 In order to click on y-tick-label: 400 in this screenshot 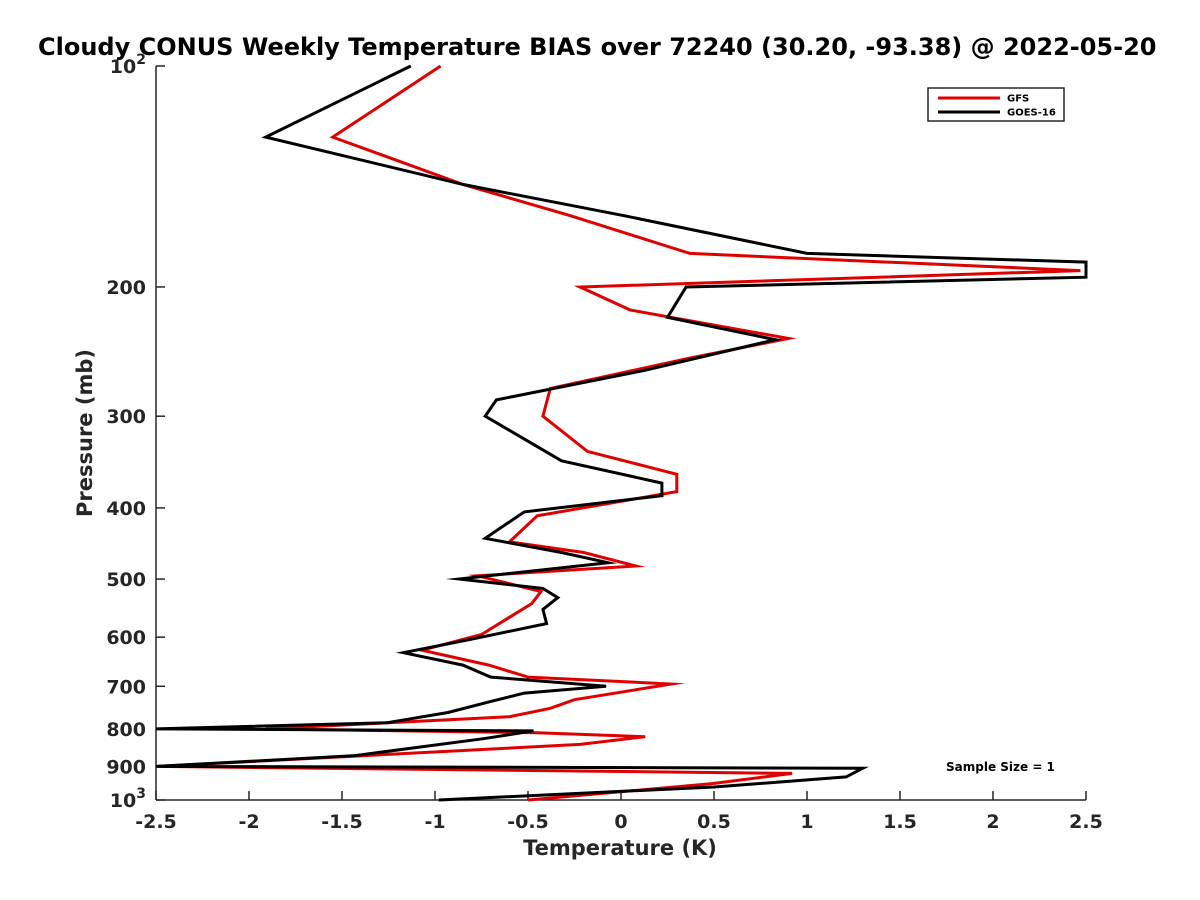, I will do `click(126, 509)`.